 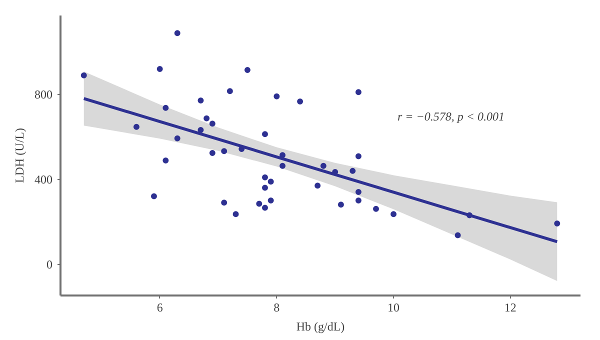 I want to click on x-tick-label: 8, so click(x=277, y=307).